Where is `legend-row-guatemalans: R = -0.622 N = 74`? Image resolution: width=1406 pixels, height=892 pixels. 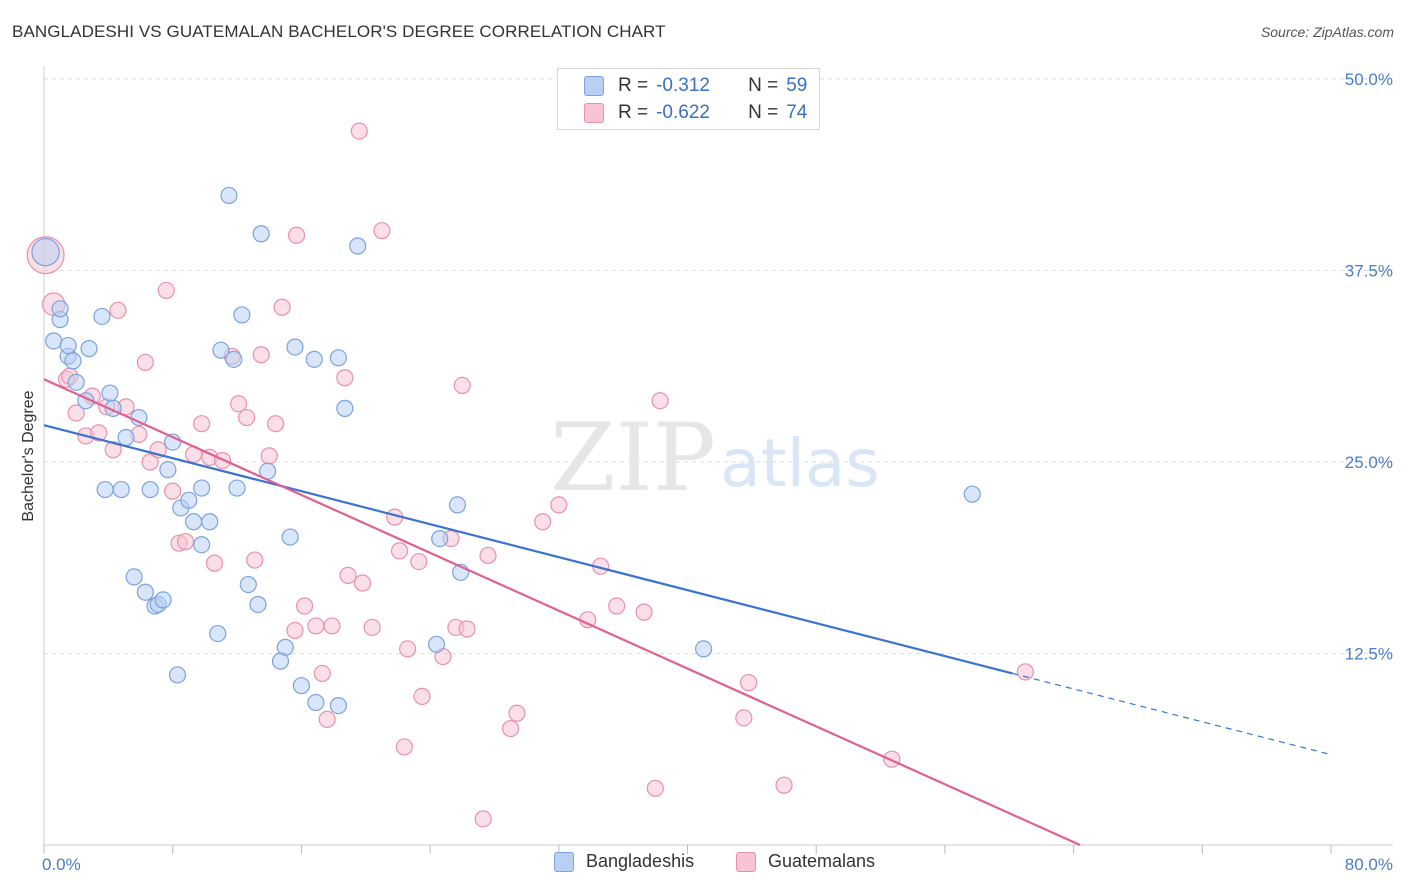 legend-row-guatemalans: R = -0.622 N = 74 is located at coordinates (695, 113).